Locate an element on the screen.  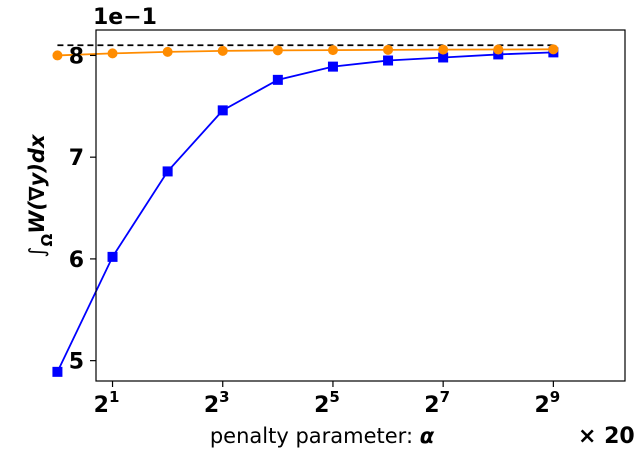
x-tick-label: 25 is located at coordinates (327, 403).